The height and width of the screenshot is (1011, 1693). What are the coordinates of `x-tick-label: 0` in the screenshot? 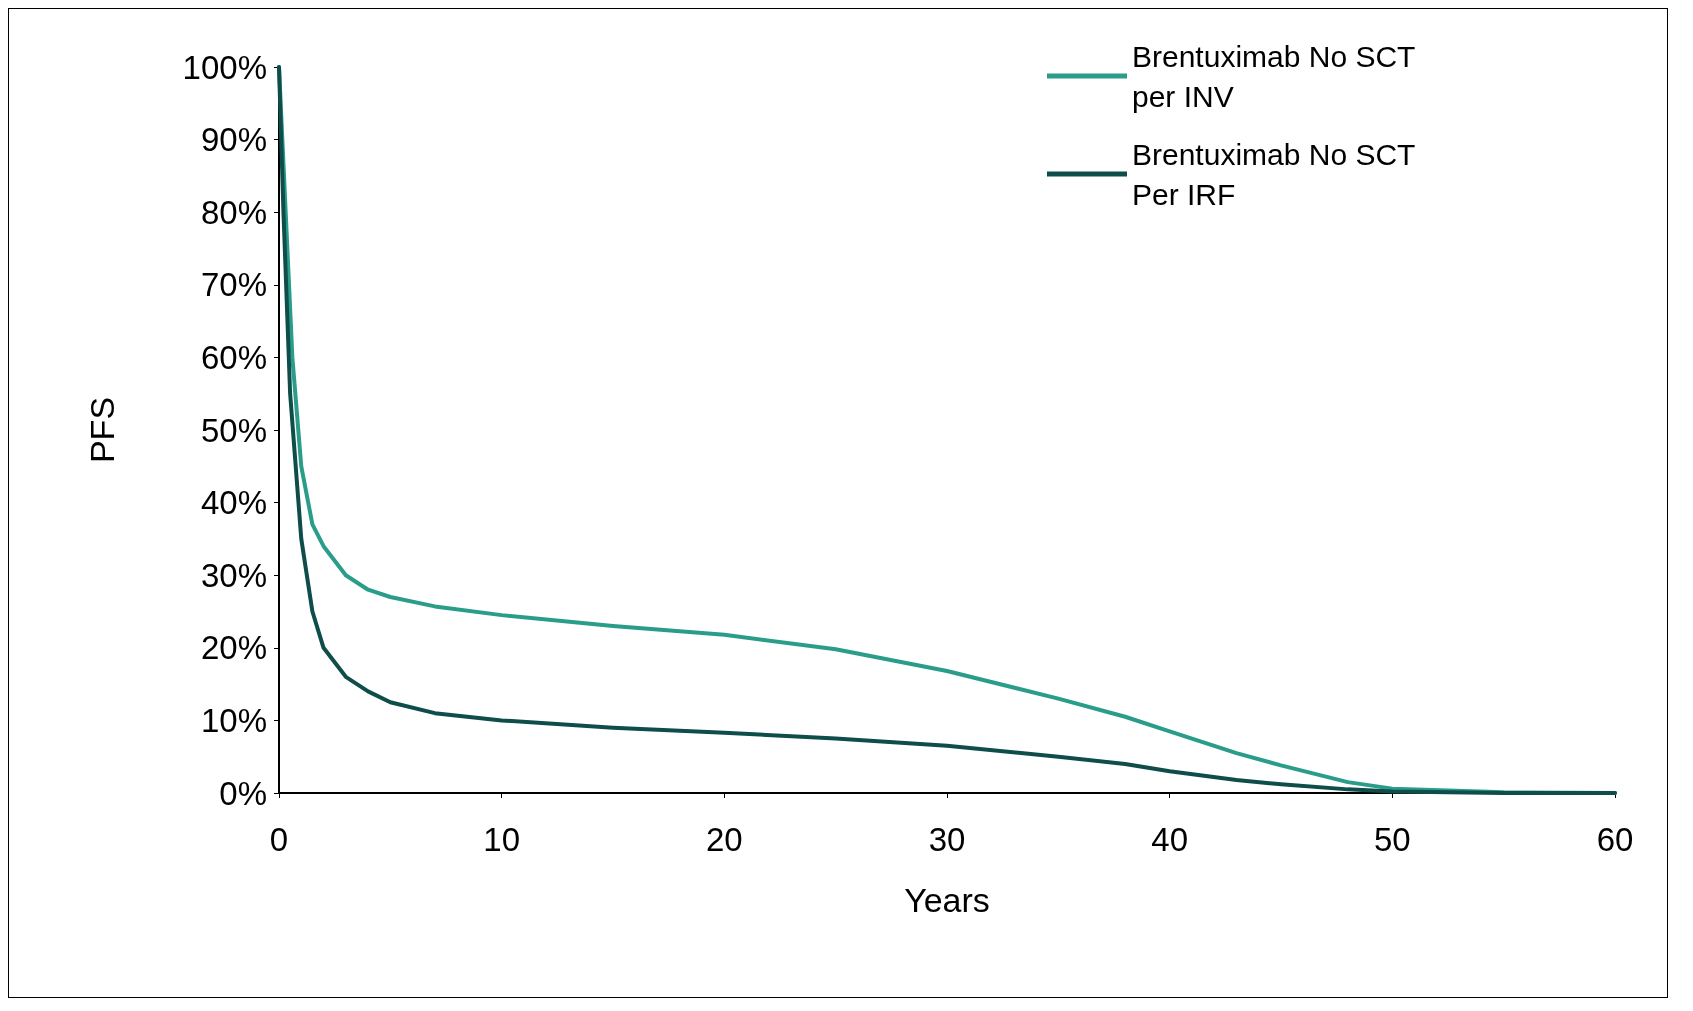 It's located at (279, 839).